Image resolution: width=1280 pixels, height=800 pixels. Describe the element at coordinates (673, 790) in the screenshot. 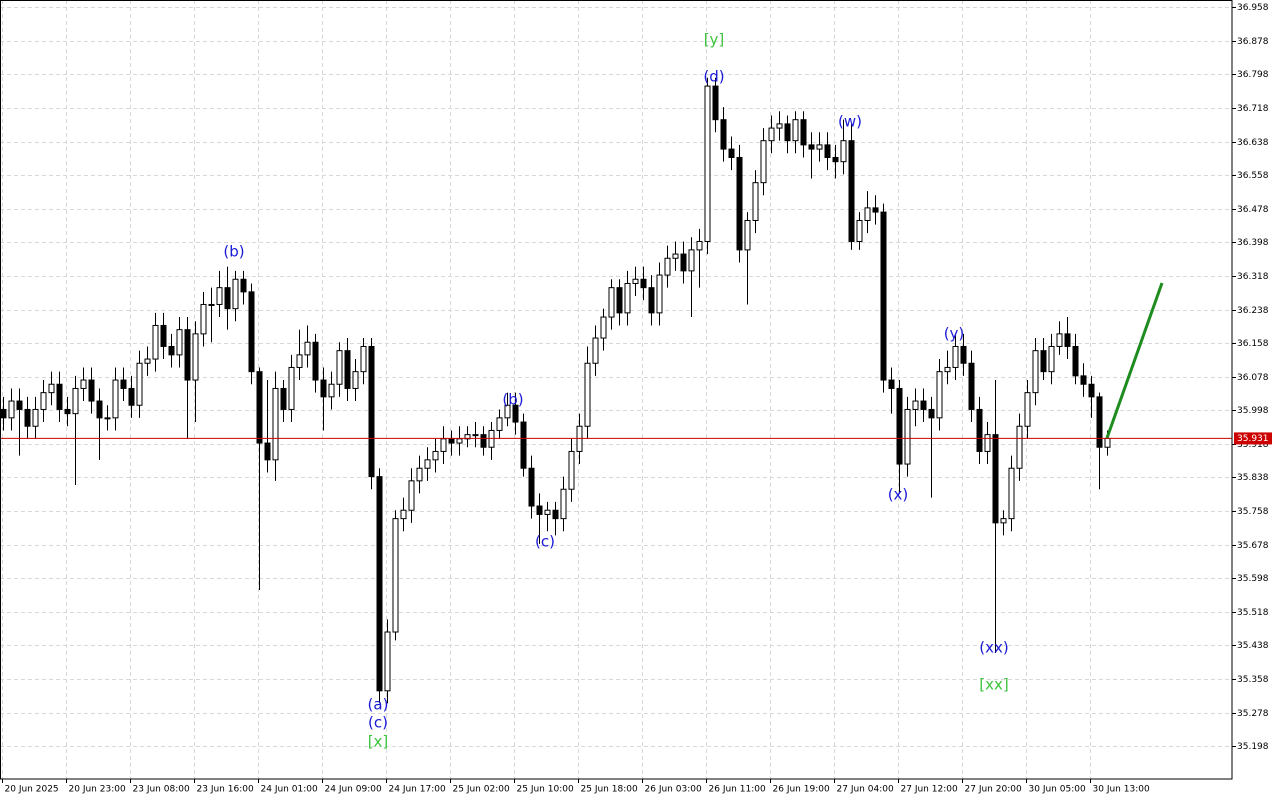

I see `x-tick-label: 26 Jun 03:00` at that location.